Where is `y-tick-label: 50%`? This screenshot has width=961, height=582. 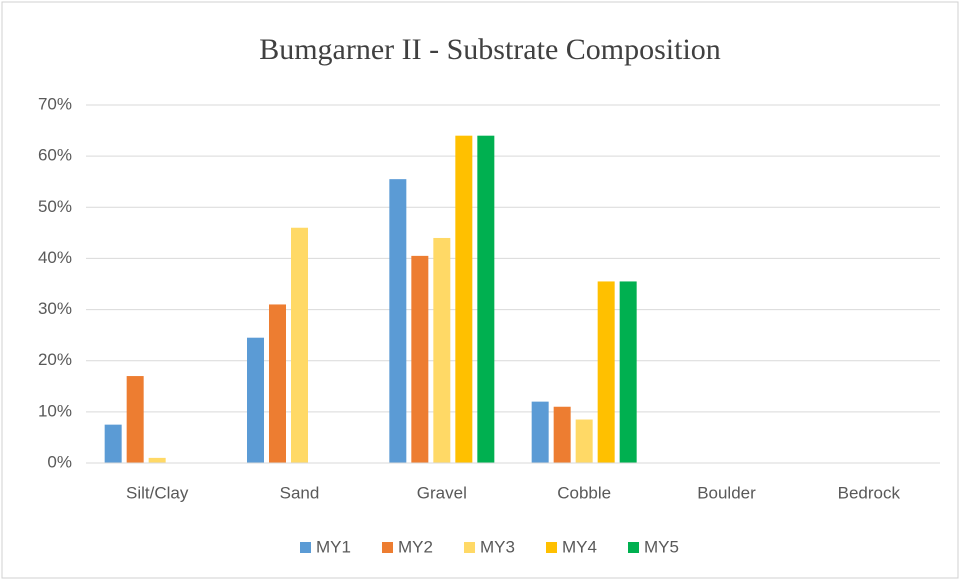 y-tick-label: 50% is located at coordinates (55, 206).